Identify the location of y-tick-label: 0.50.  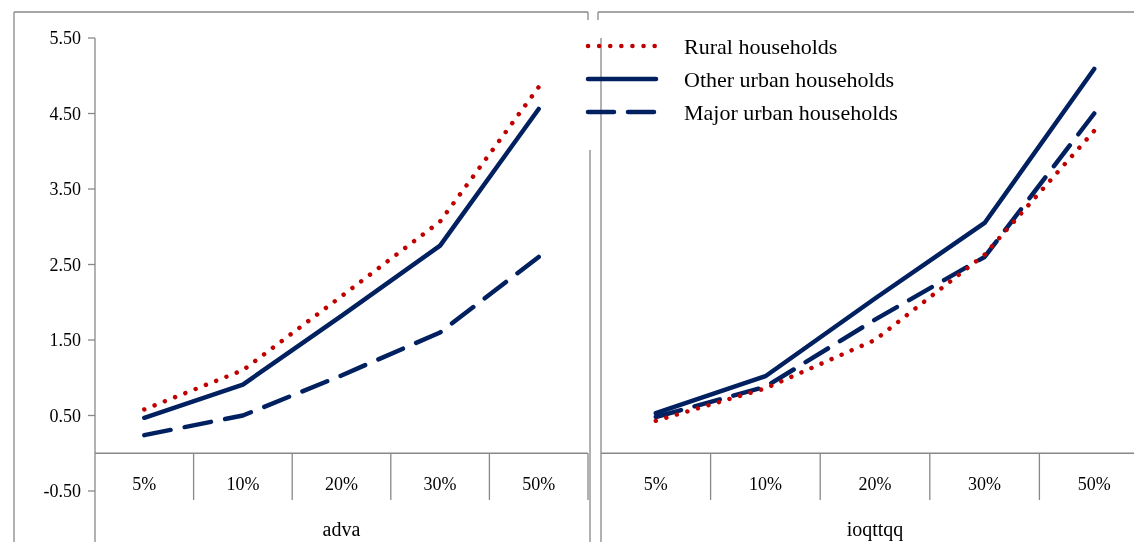
(65, 415).